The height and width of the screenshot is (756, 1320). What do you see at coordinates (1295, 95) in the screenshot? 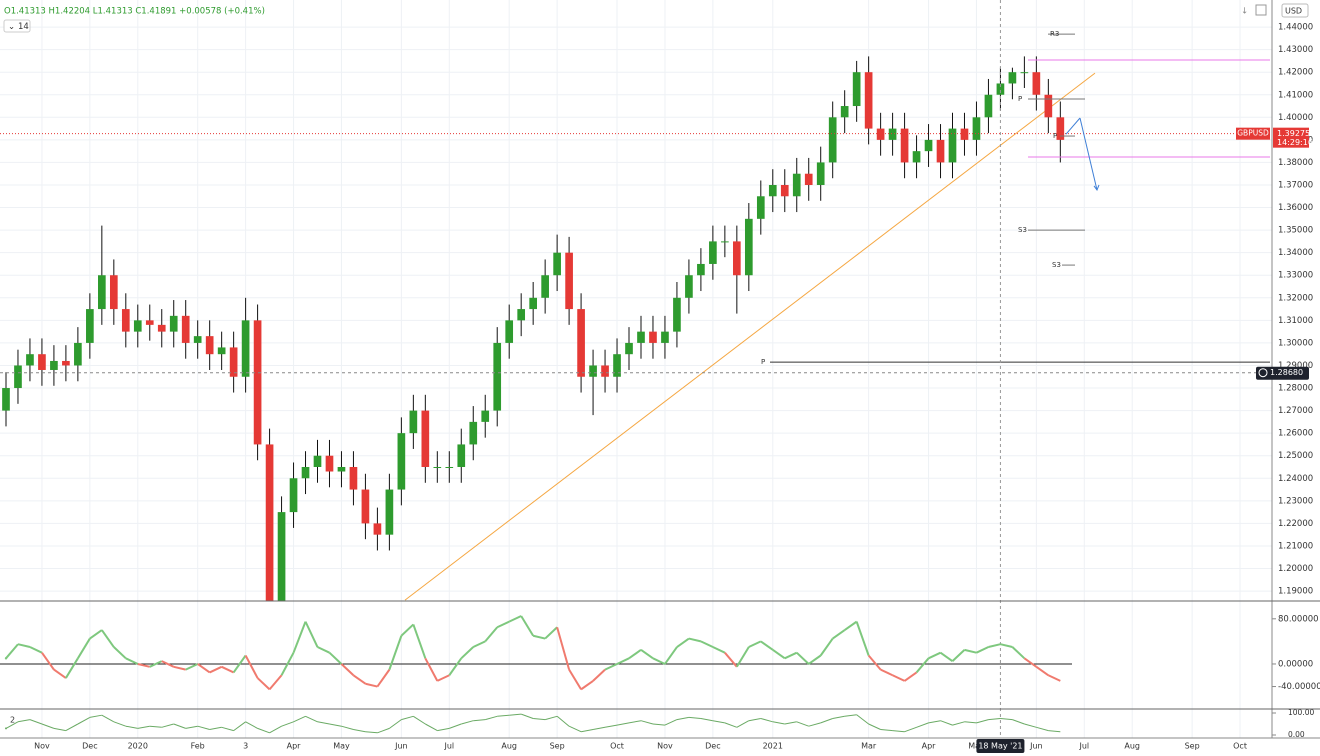
I see `y-tick-label: 1.41000` at bounding box center [1295, 95].